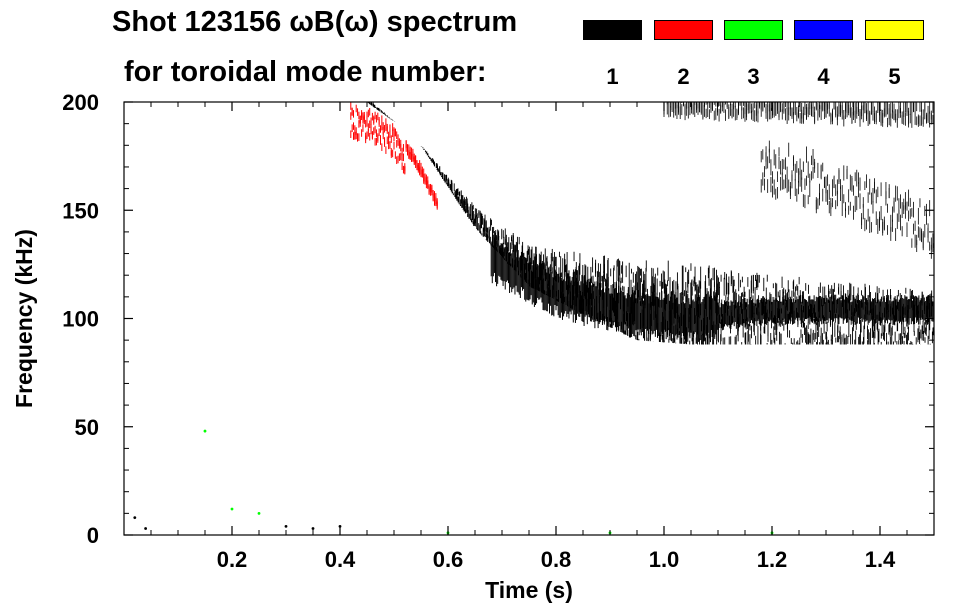  Describe the element at coordinates (305, 72) in the screenshot. I see `chart-title-line2: for toroidal mode number:` at that location.